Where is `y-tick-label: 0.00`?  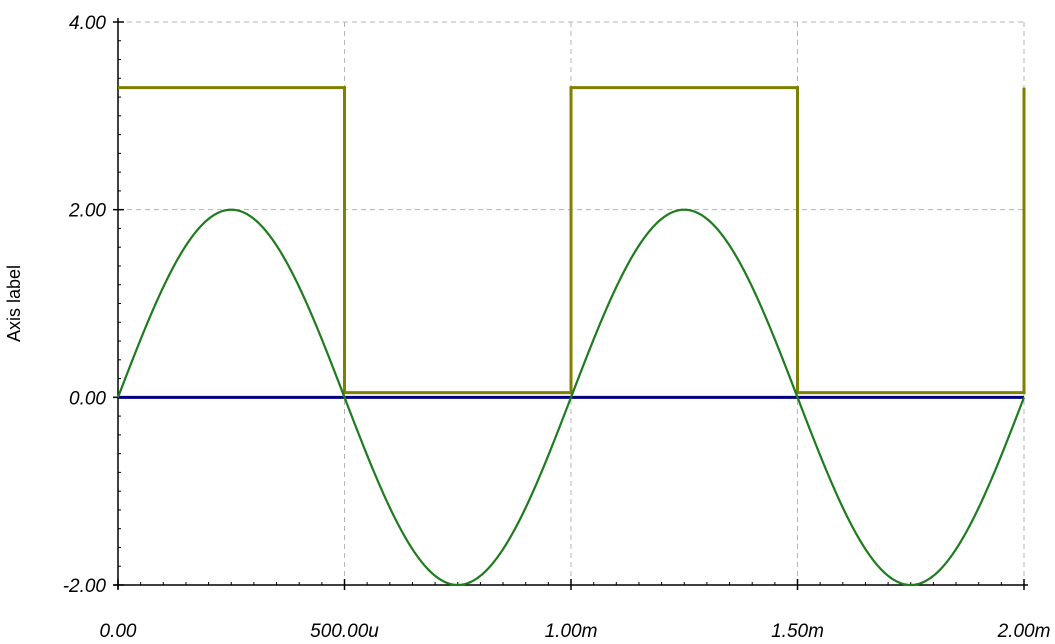
y-tick-label: 0.00 is located at coordinates (87, 398).